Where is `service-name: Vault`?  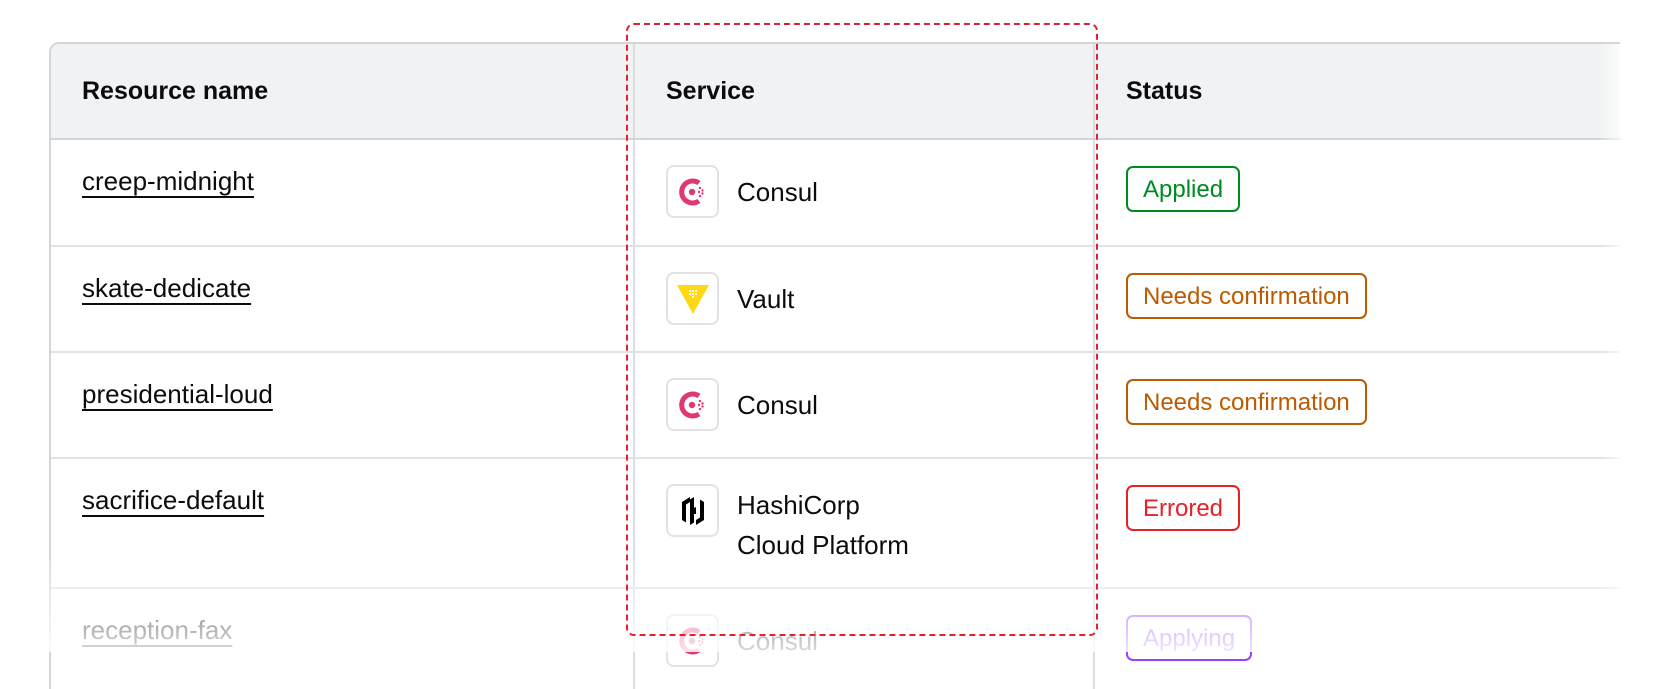 service-name: Vault is located at coordinates (766, 299).